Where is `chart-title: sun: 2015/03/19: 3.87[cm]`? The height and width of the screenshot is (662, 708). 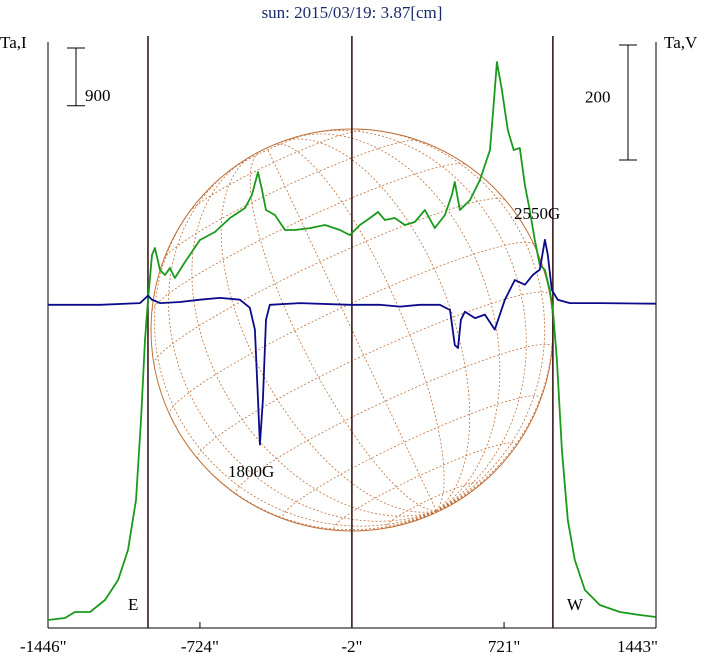 chart-title: sun: 2015/03/19: 3.87[cm] is located at coordinates (352, 12).